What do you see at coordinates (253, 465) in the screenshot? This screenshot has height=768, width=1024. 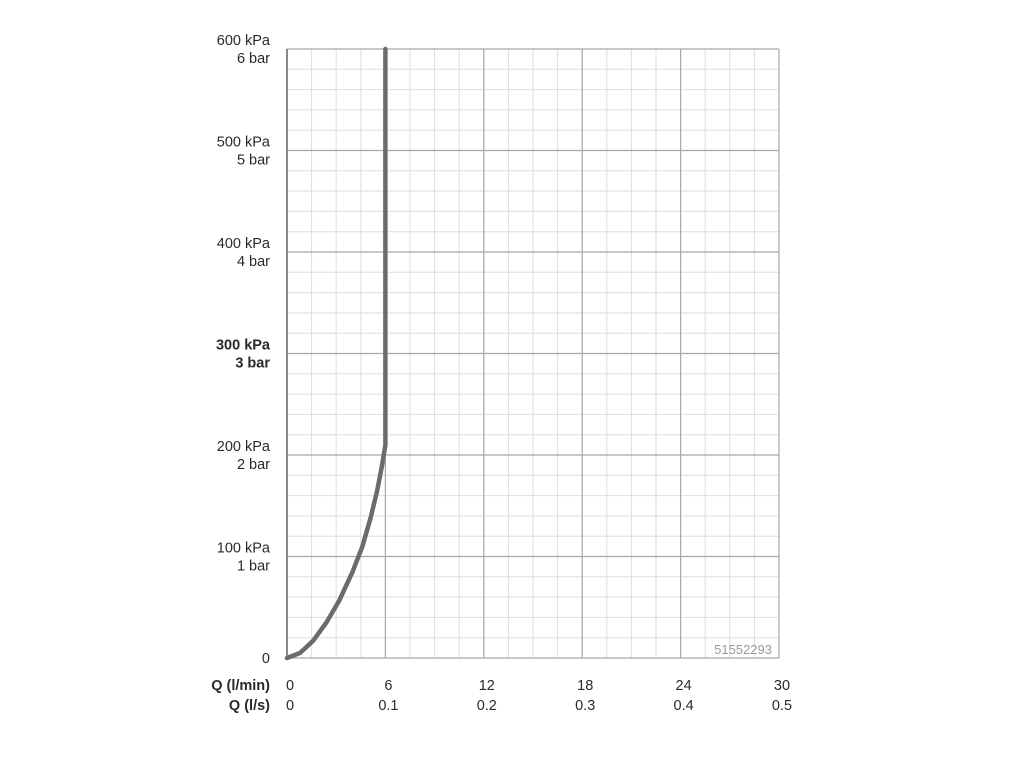 I see `y-tick-label-bar: 2 bar` at bounding box center [253, 465].